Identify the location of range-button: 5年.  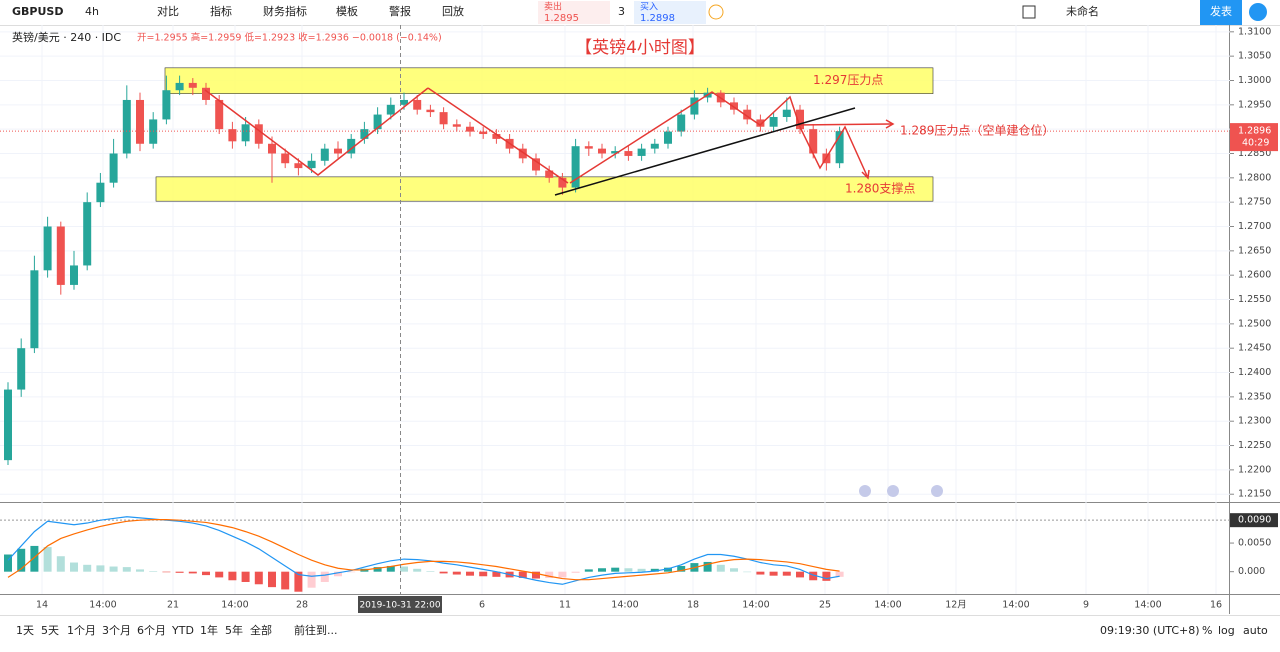
(234, 630).